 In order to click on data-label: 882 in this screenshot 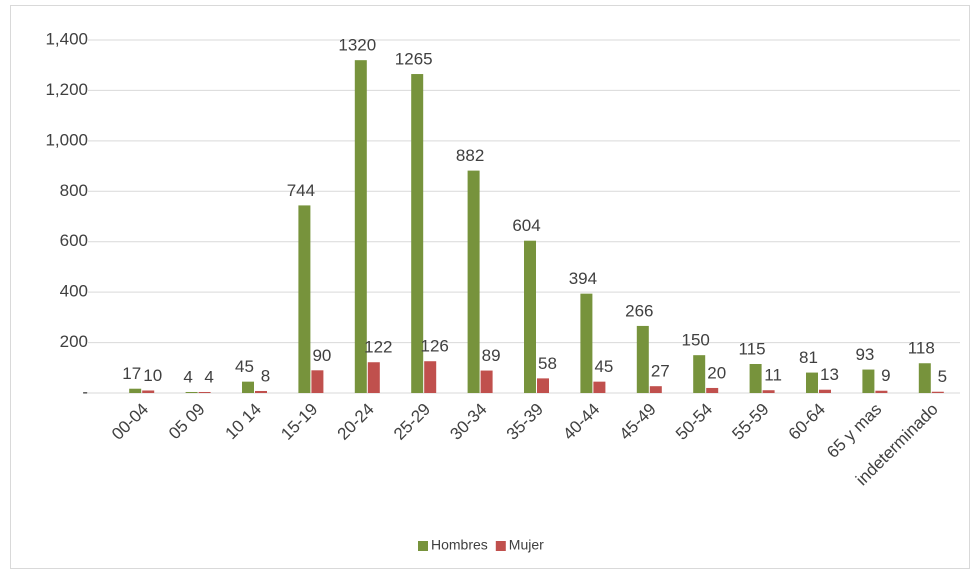, I will do `click(470, 155)`.